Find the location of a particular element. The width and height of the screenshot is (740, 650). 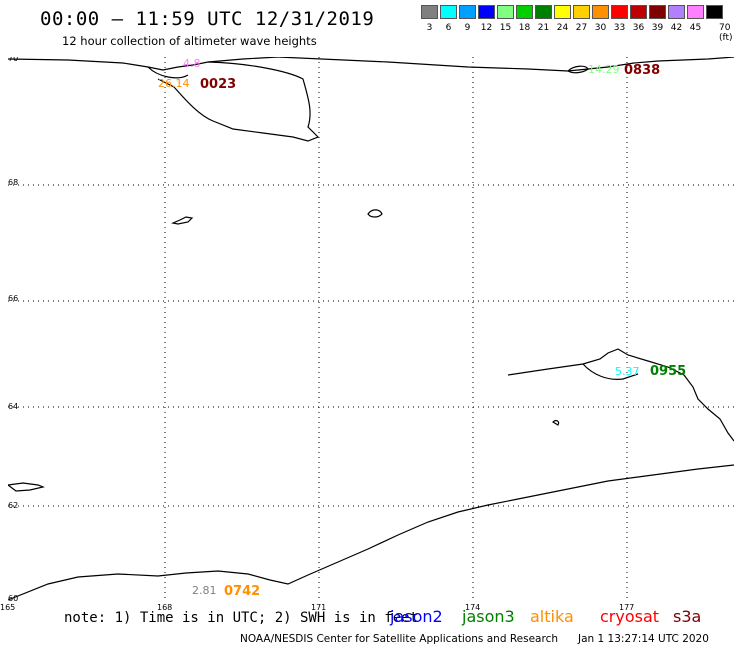

legend-label: 45 is located at coordinates (695, 28).